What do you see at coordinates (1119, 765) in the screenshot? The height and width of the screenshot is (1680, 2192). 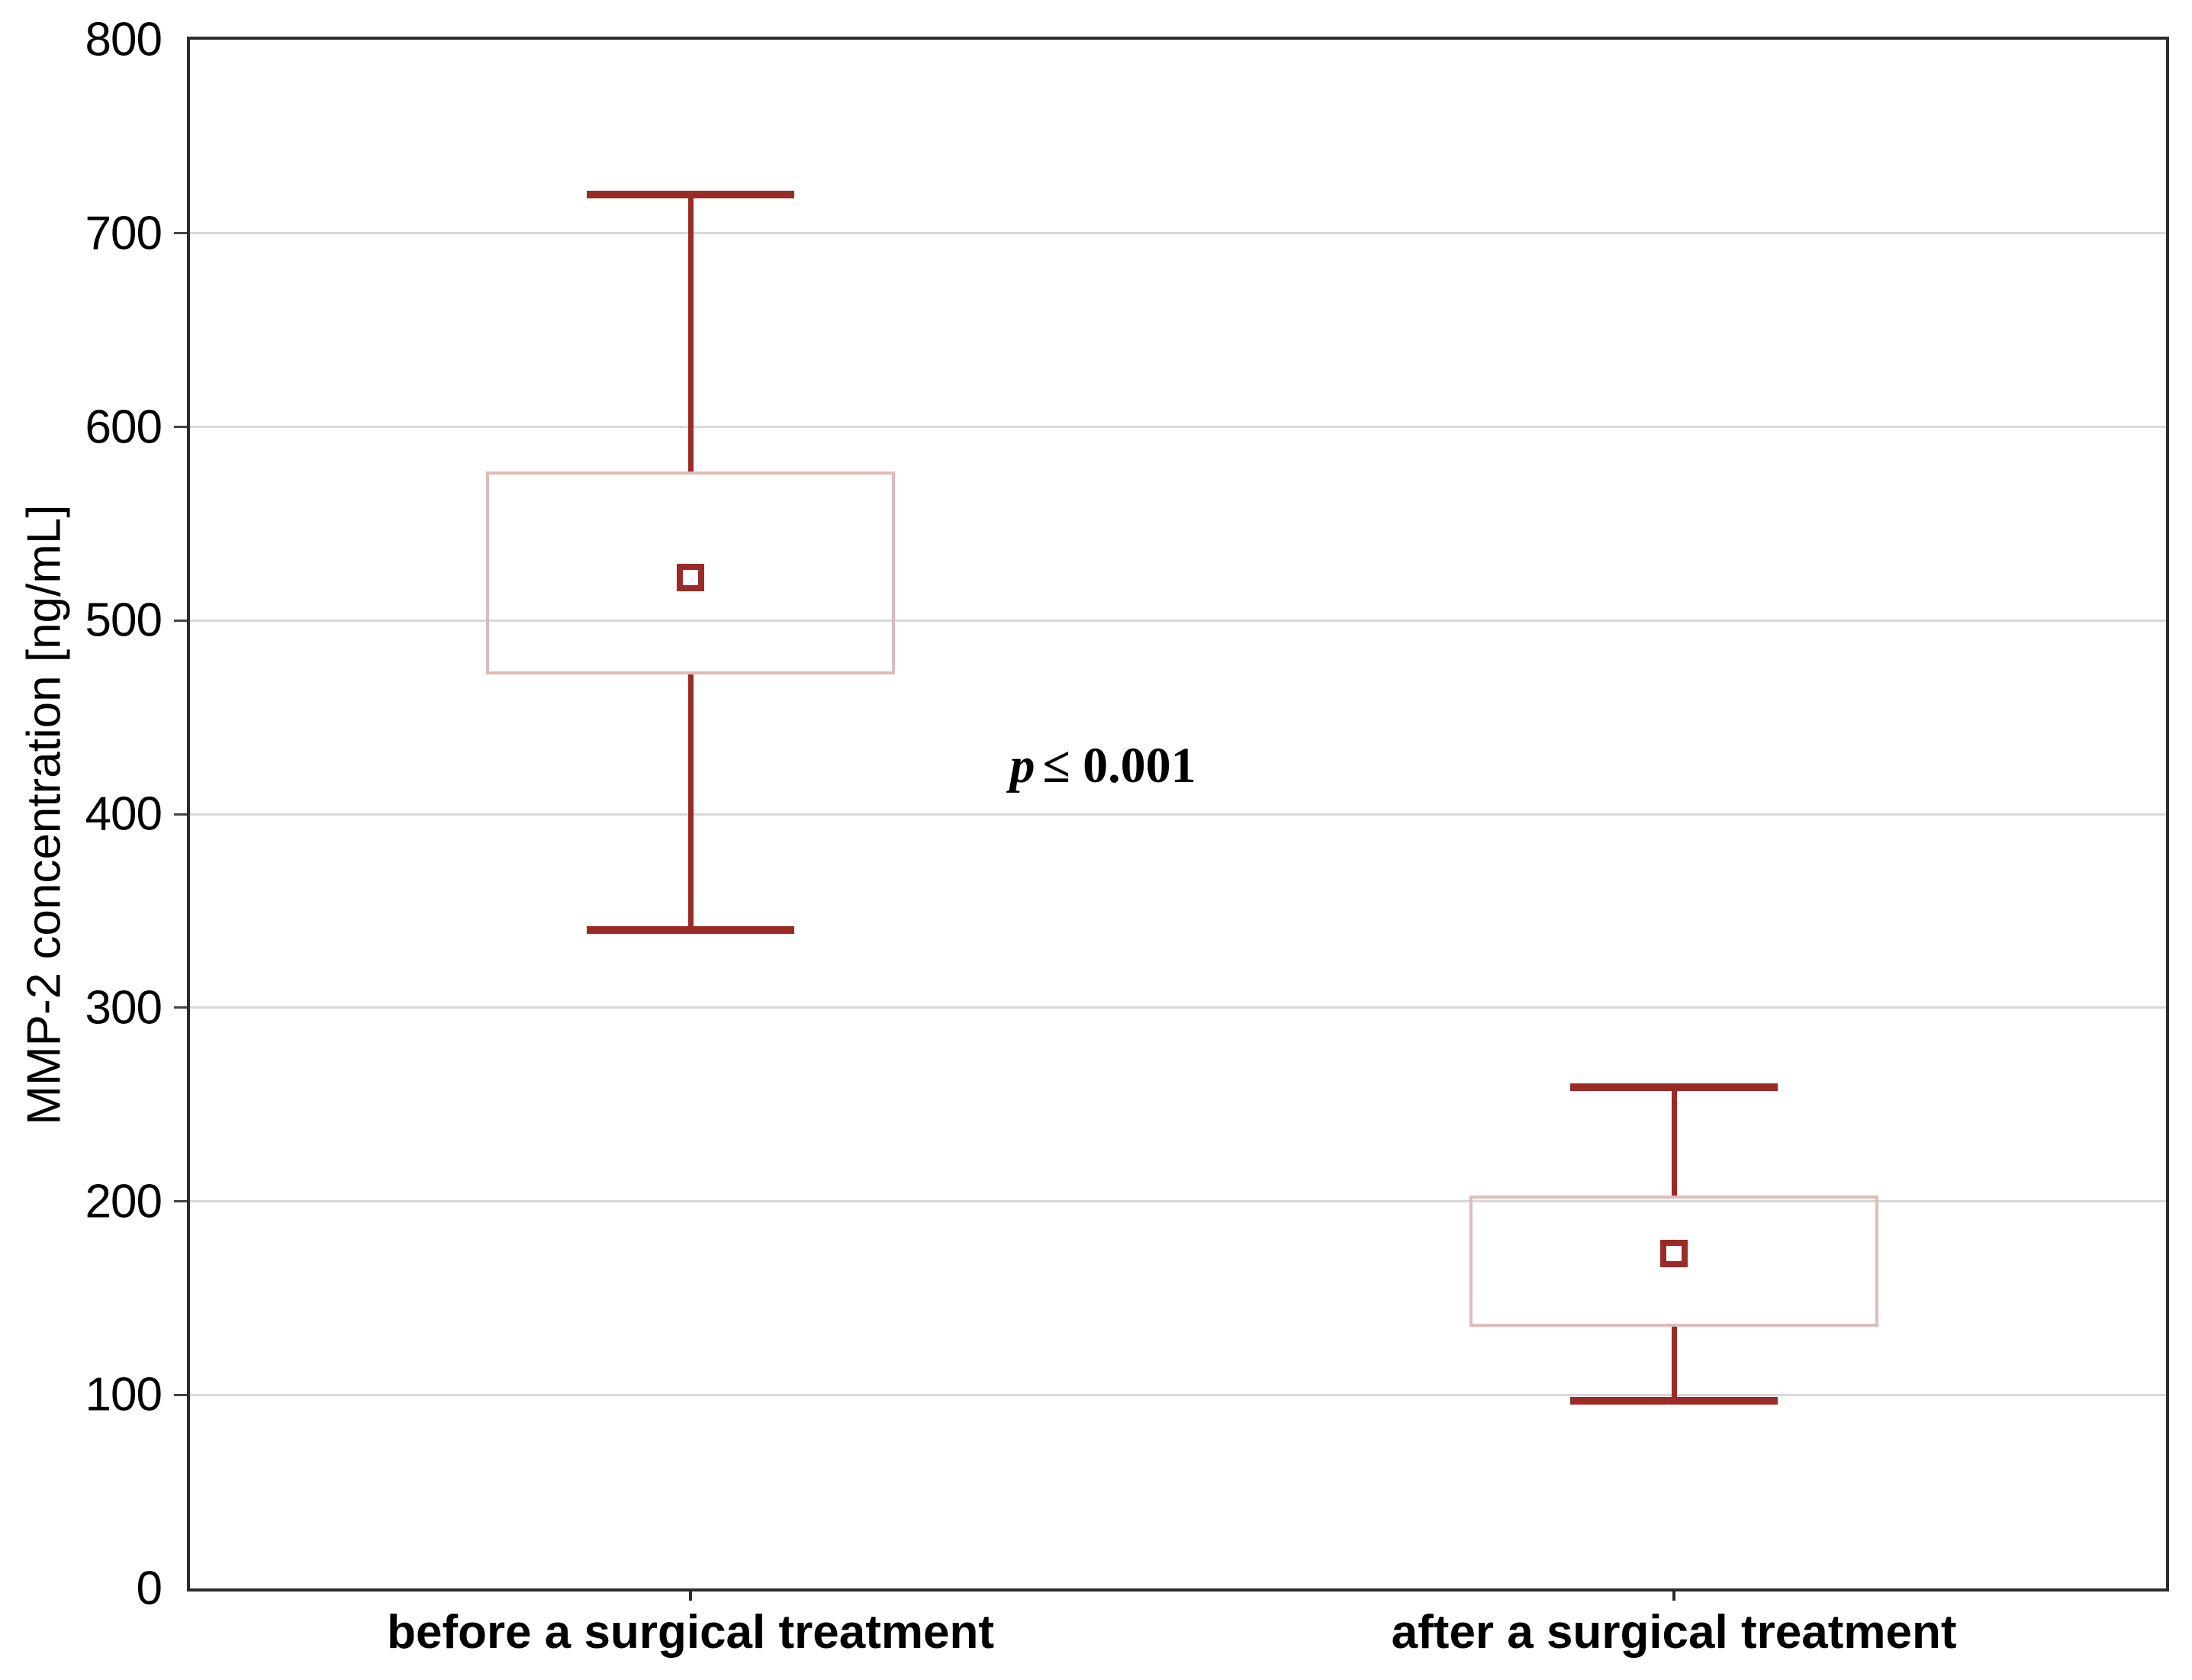 I see `p-value-text: ≤ 0.001` at bounding box center [1119, 765].